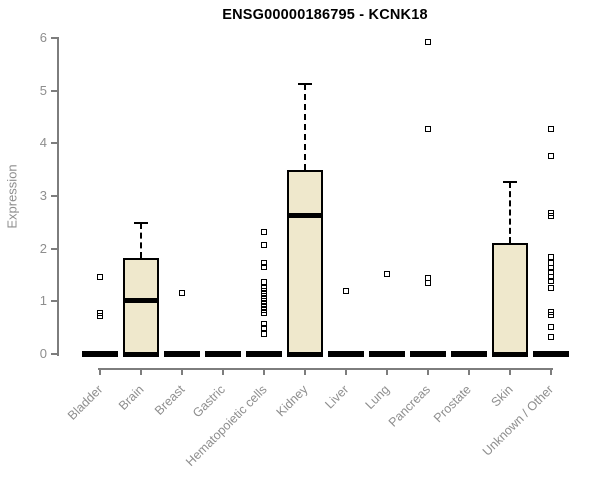 This screenshot has height=500, width=600. What do you see at coordinates (518, 420) in the screenshot?
I see `x-axis-label: Unknown / Other` at bounding box center [518, 420].